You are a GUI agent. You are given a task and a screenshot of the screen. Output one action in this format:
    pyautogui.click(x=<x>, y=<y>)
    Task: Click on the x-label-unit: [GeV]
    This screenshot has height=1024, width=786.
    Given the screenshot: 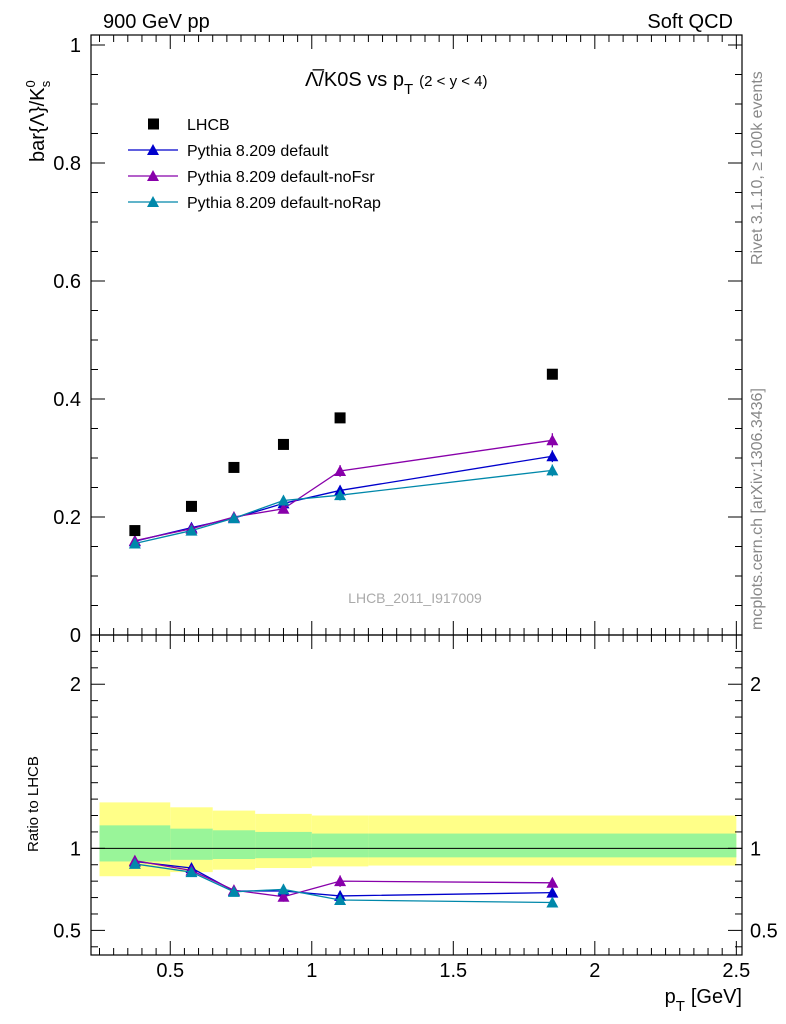 What is the action you would take?
    pyautogui.click(x=716, y=997)
    